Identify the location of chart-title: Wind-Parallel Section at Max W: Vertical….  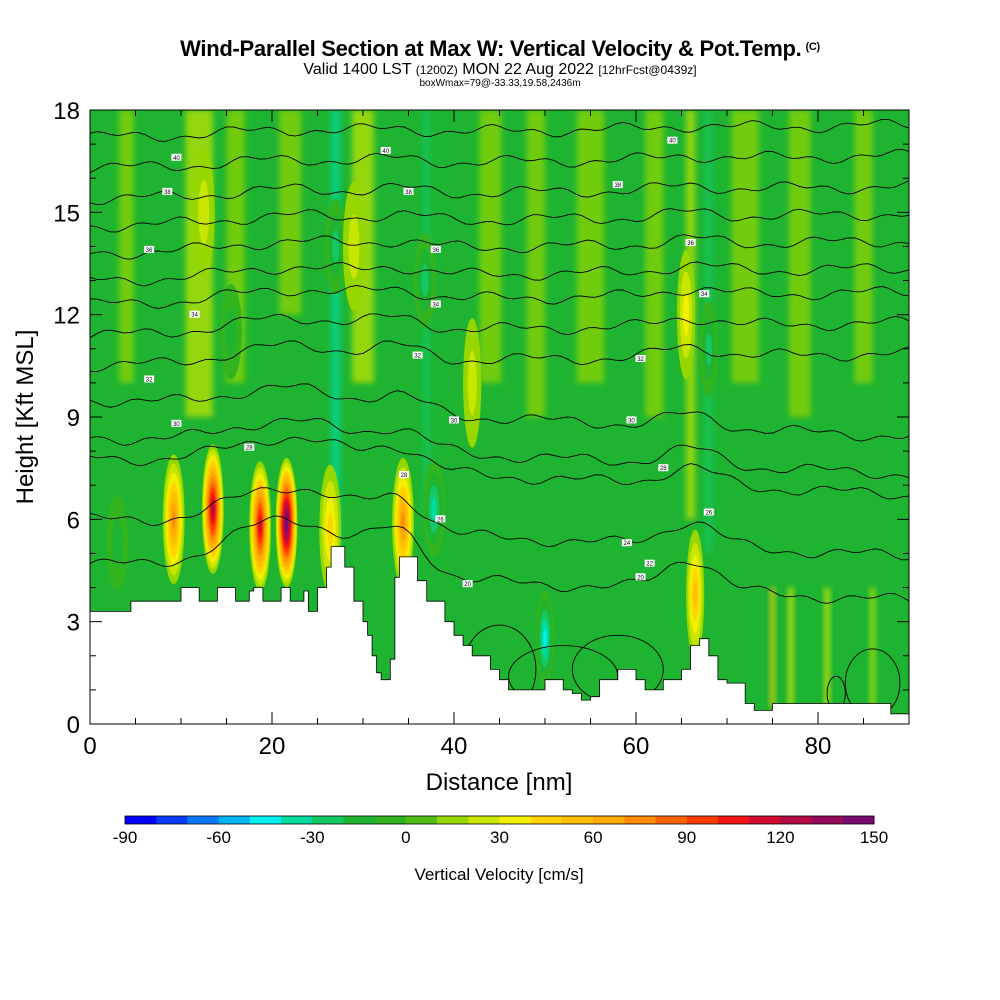
(500, 49).